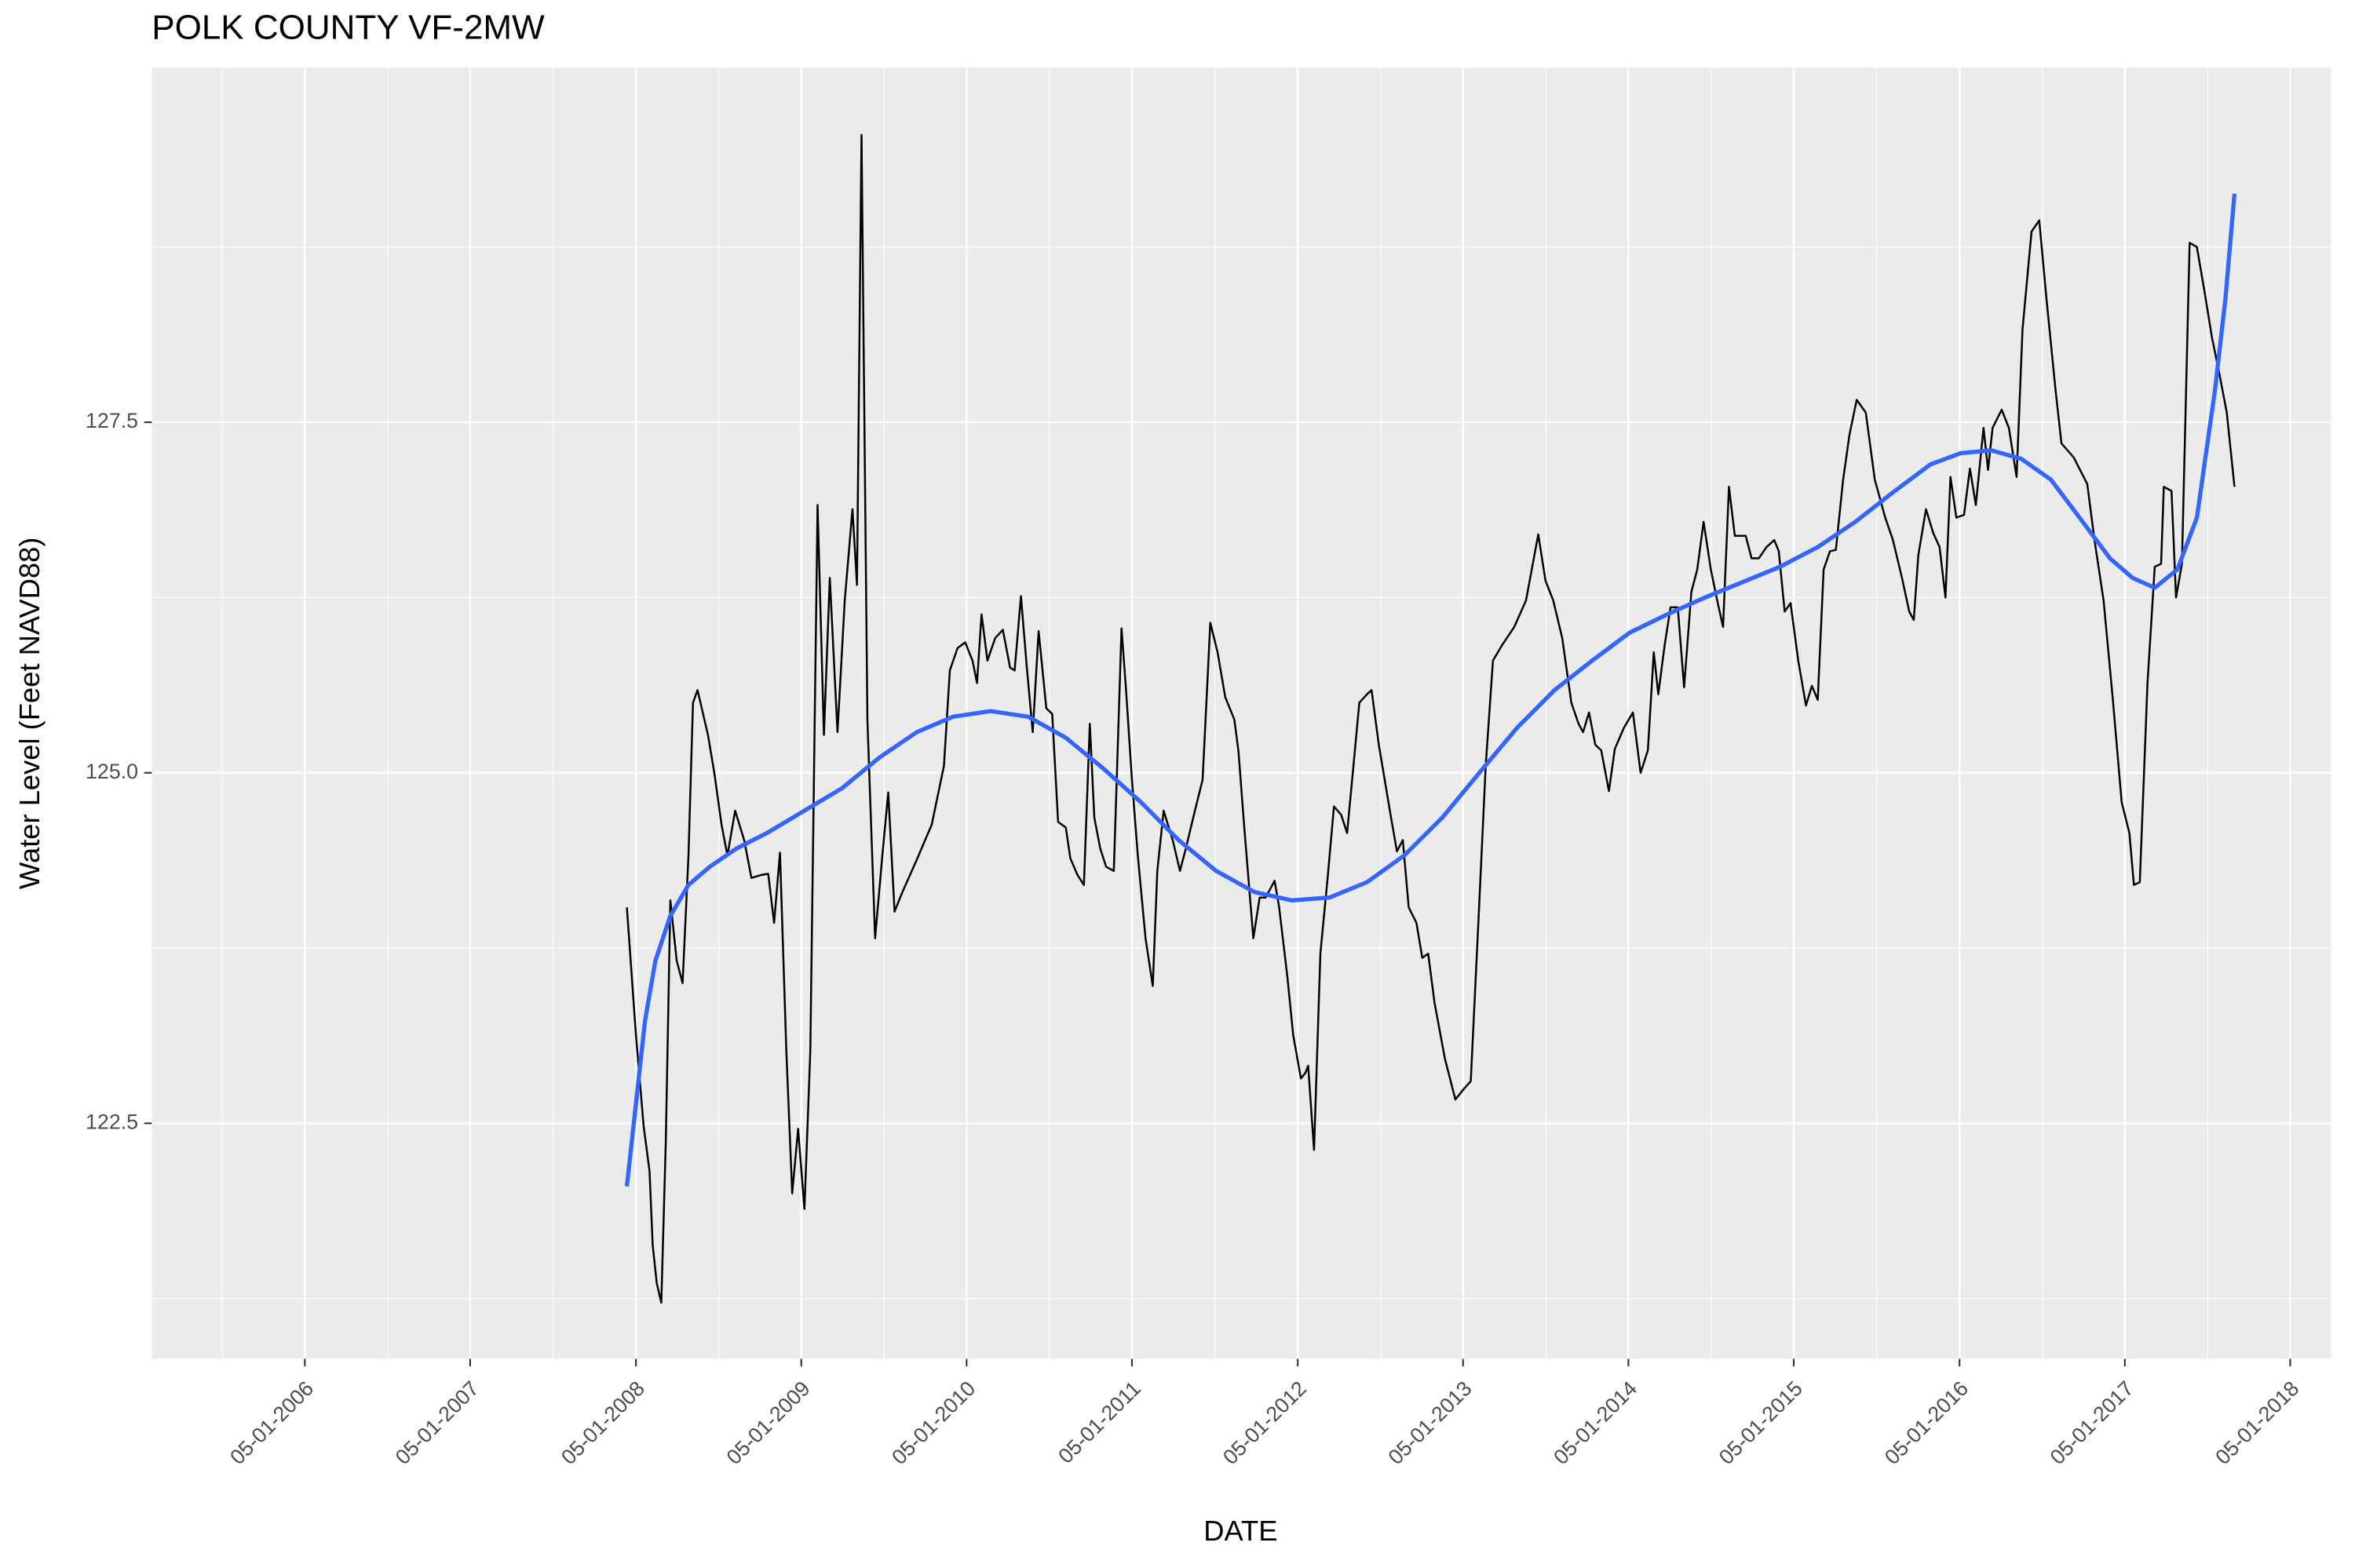  What do you see at coordinates (1240, 1531) in the screenshot?
I see `x-axis-title: DATE` at bounding box center [1240, 1531].